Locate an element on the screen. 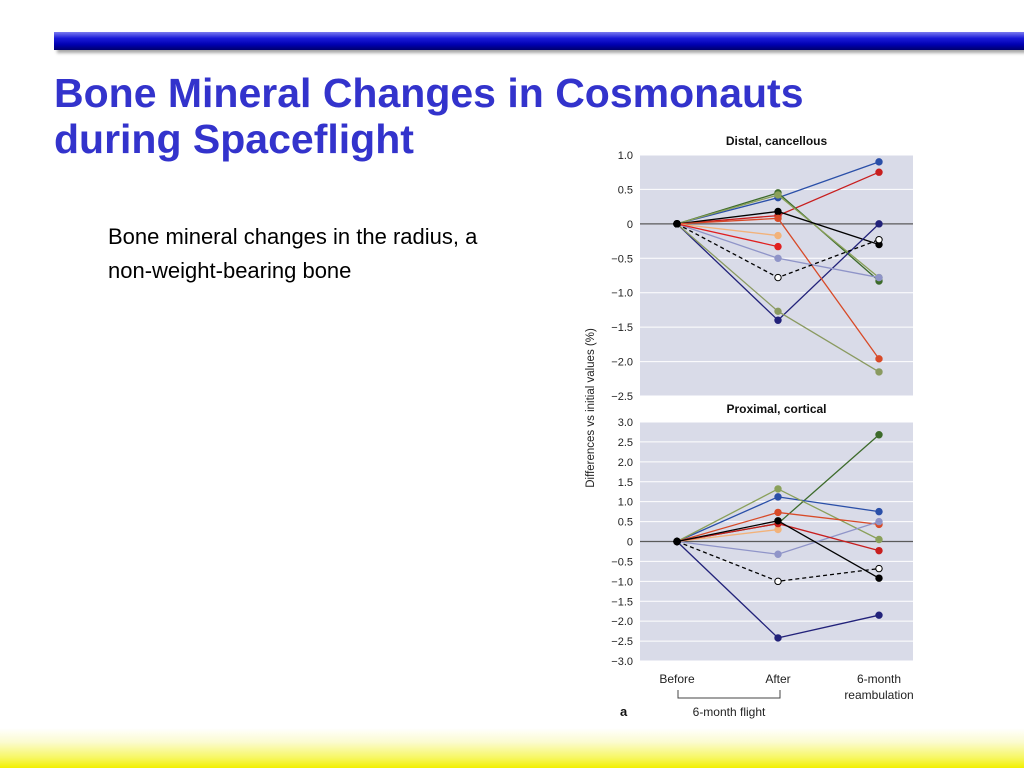  flight-bracket-label: 6-month flight is located at coordinates (729, 712).